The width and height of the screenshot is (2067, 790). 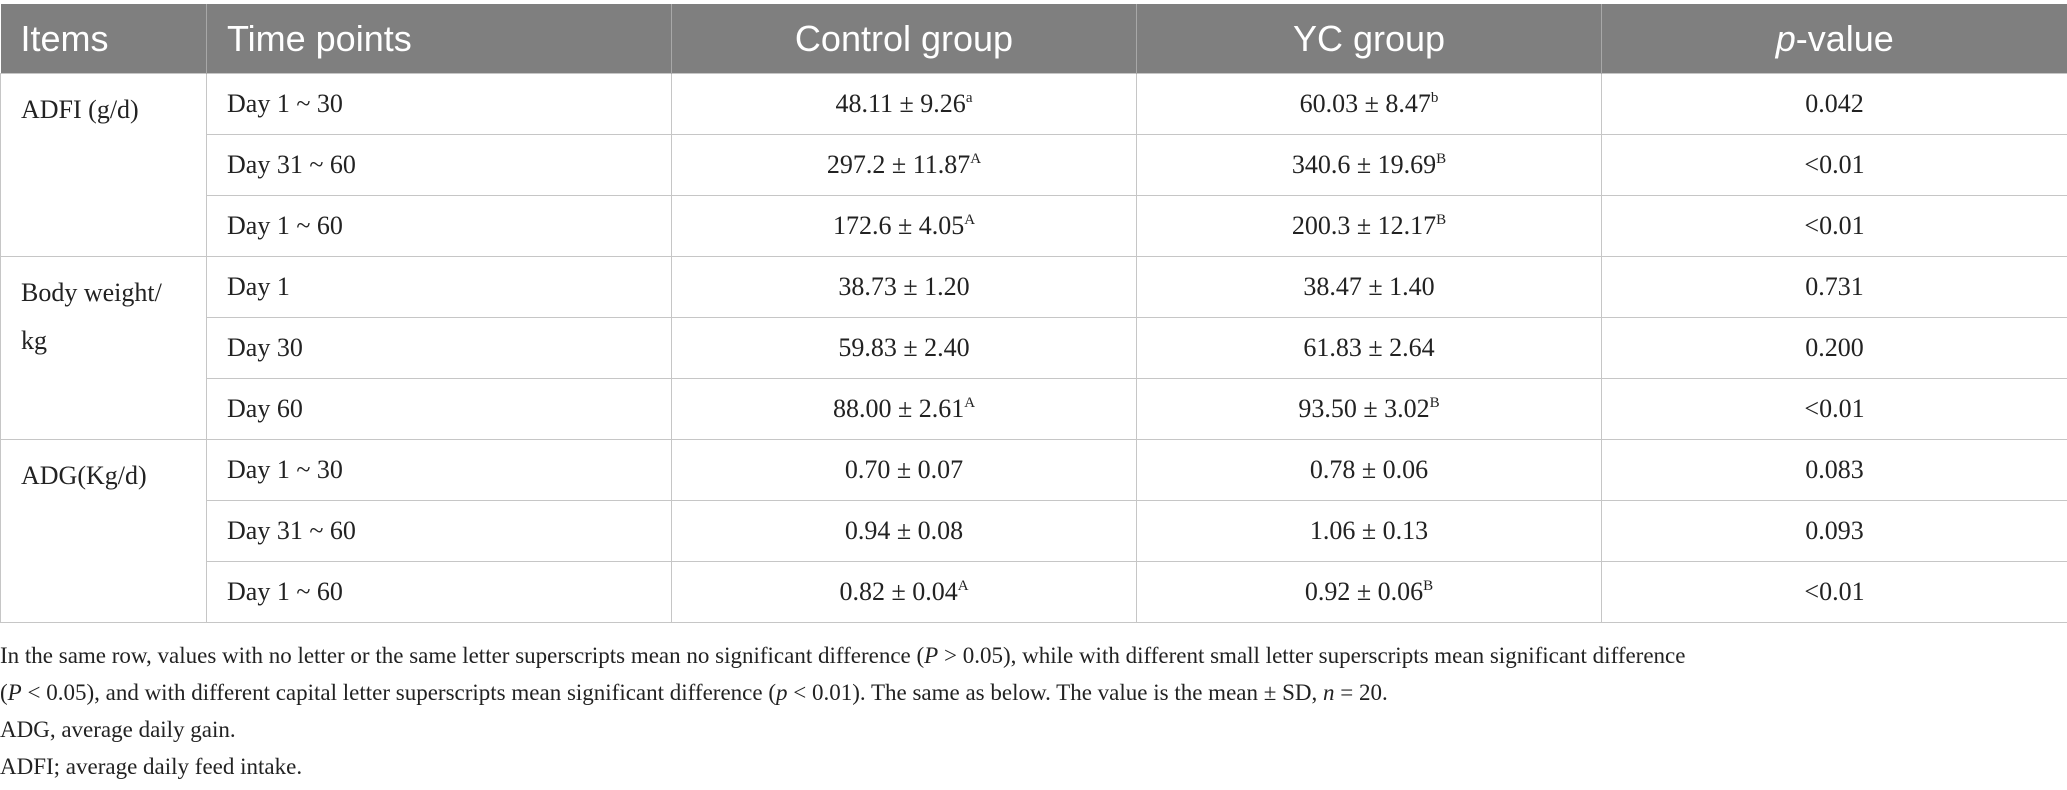 What do you see at coordinates (1361, 692) in the screenshot?
I see `footnote-text: = 20.` at bounding box center [1361, 692].